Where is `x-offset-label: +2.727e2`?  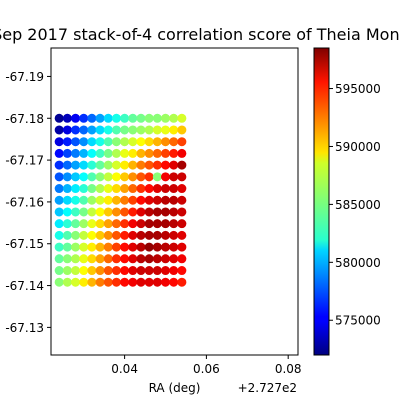
x-offset-label: +2.727e2 is located at coordinates (267, 388).